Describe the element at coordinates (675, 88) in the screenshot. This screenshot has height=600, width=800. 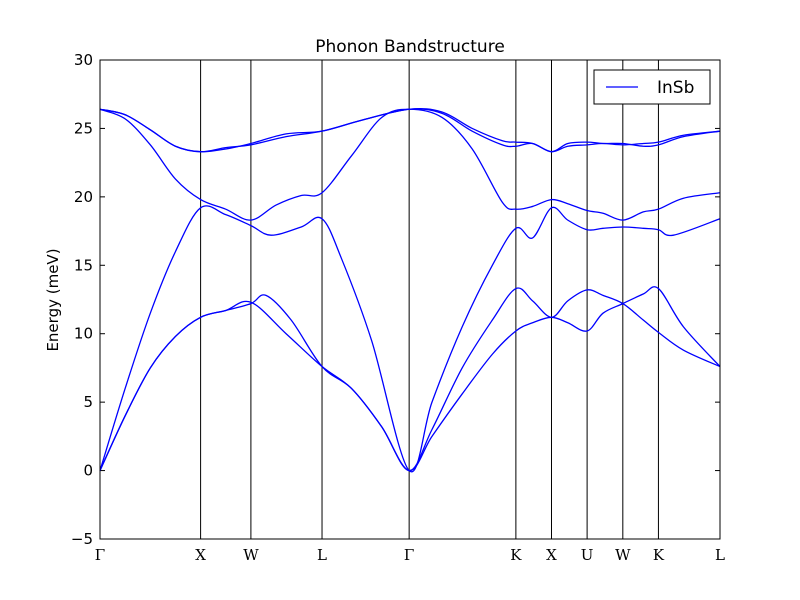
I see `legend-label-insb: InSb` at that location.